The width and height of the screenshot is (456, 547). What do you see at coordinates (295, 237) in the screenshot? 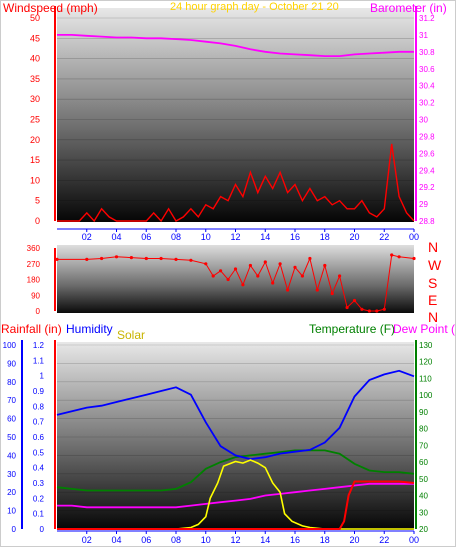
I see `wind-x-tick-label: 16` at bounding box center [295, 237].